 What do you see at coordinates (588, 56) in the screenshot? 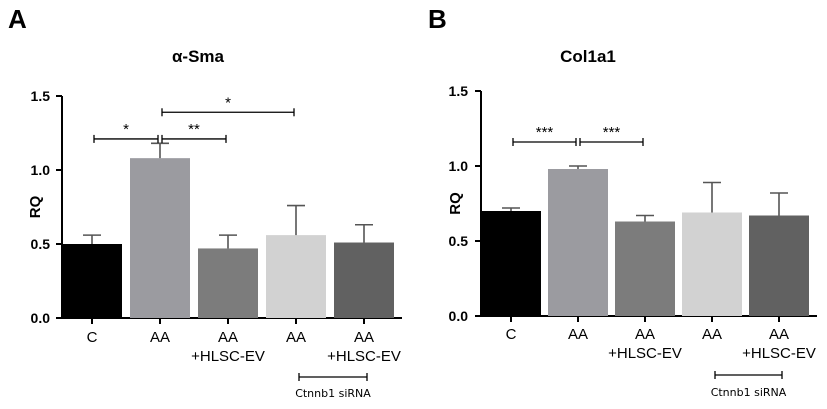
I see `chart-title: Col1a1` at bounding box center [588, 56].